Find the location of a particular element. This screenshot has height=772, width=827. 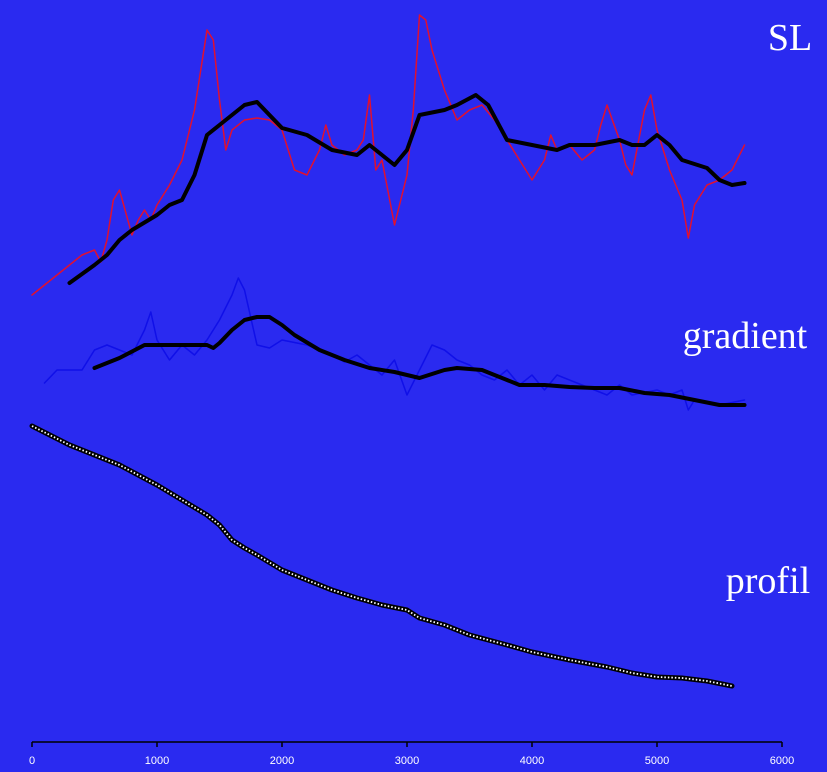

x-tick-label: 6000 is located at coordinates (782, 761).